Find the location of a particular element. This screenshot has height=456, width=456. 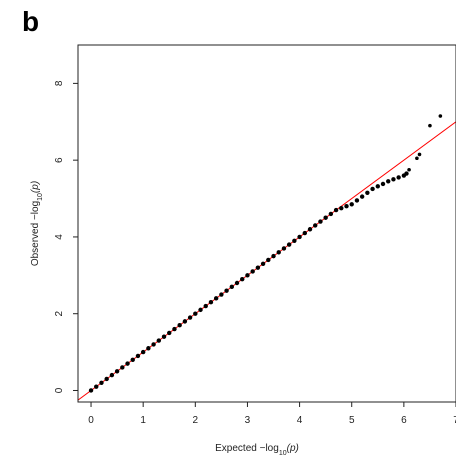

x-axis-title: Expected −log10(p) is located at coordinates (257, 449).